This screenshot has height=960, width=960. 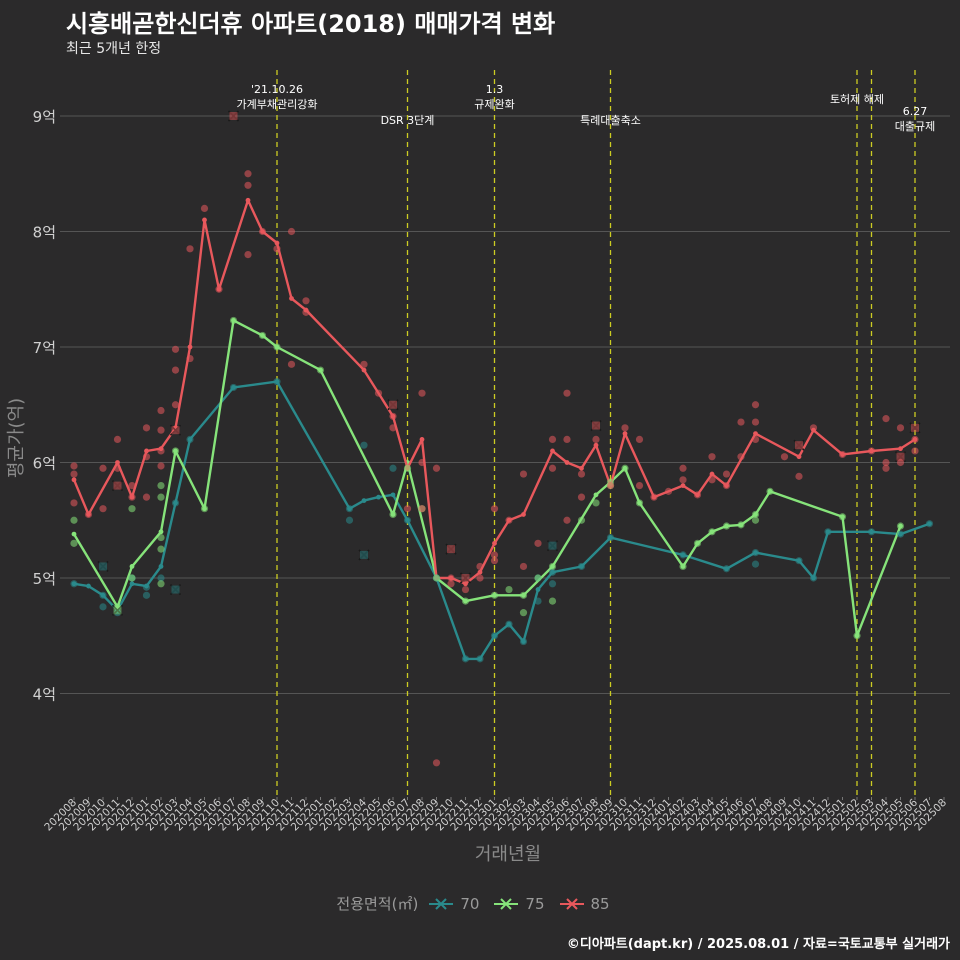 I want to click on y-tick-label: 9억, so click(x=44, y=117).